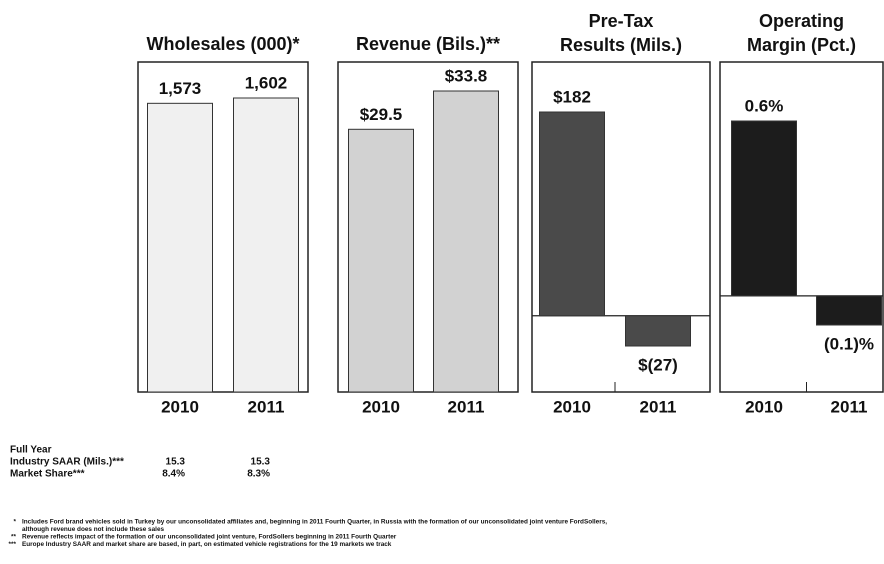 The width and height of the screenshot is (884, 564). I want to click on panel-title: Pre-Tax, so click(621, 21).